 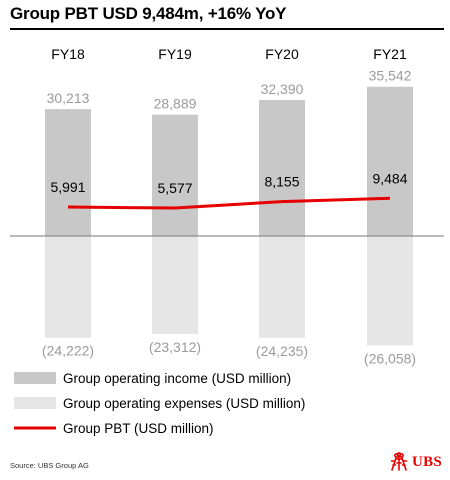 What do you see at coordinates (427, 461) in the screenshot?
I see `ubs-wordmark: UBS` at bounding box center [427, 461].